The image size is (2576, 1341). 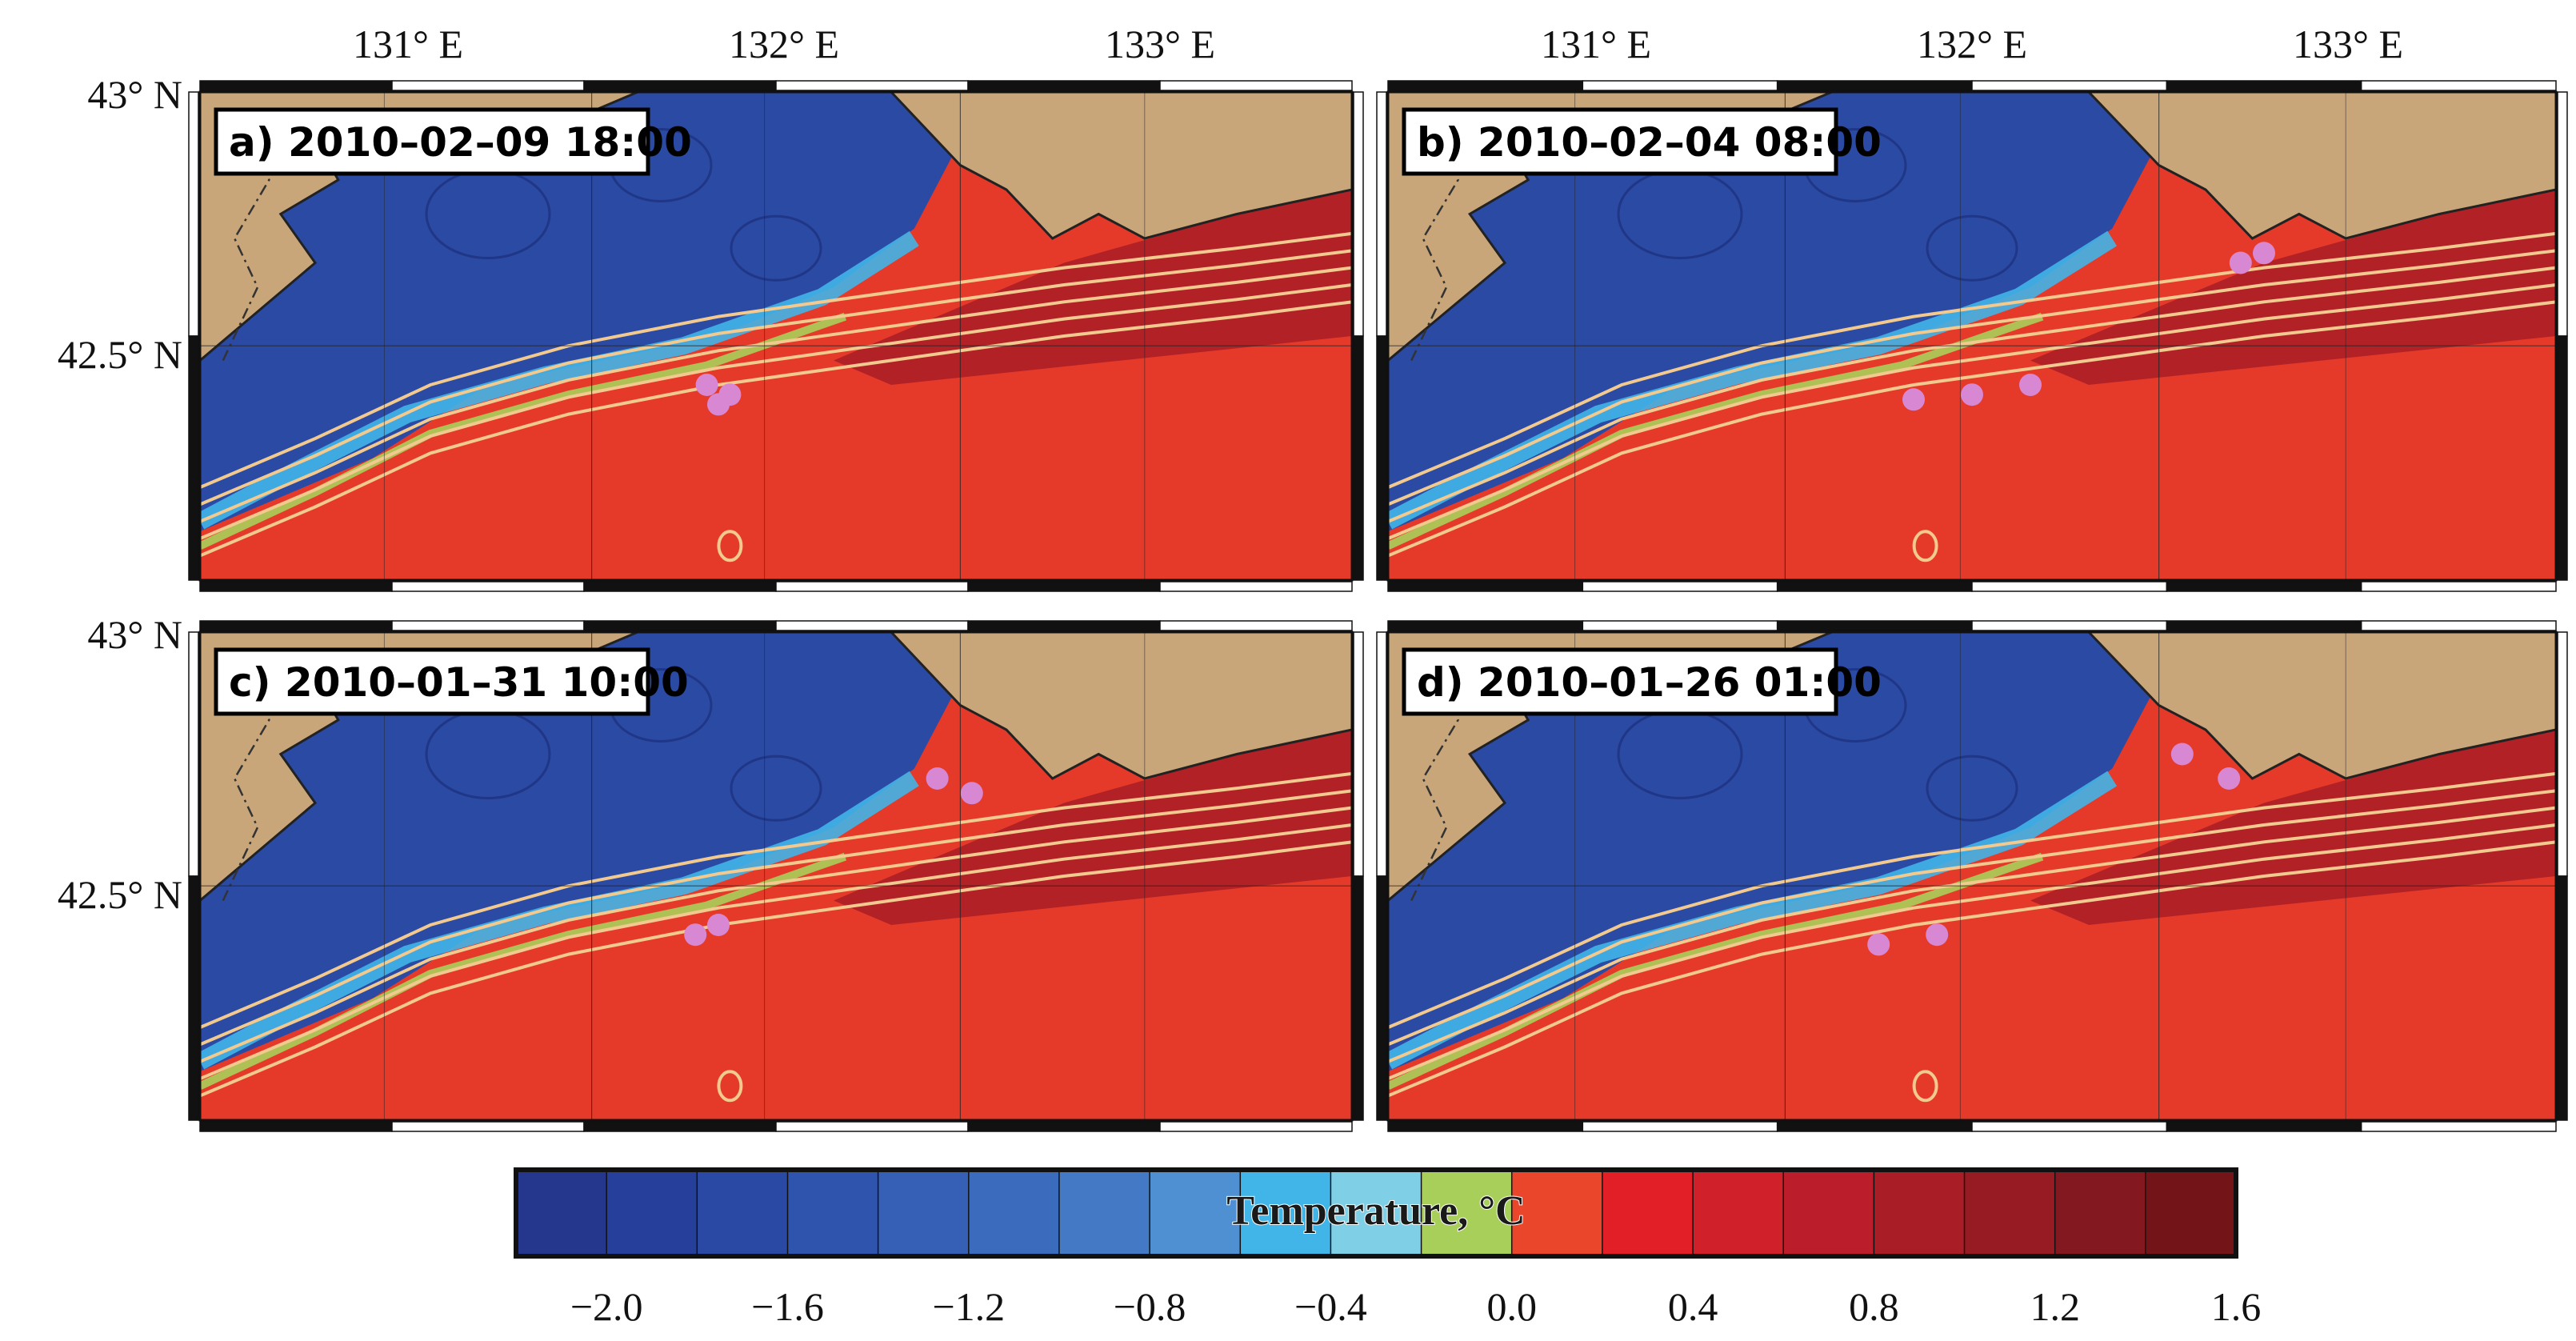 What do you see at coordinates (2236, 1306) in the screenshot?
I see `colorbar-tick-label: 1.6` at bounding box center [2236, 1306].